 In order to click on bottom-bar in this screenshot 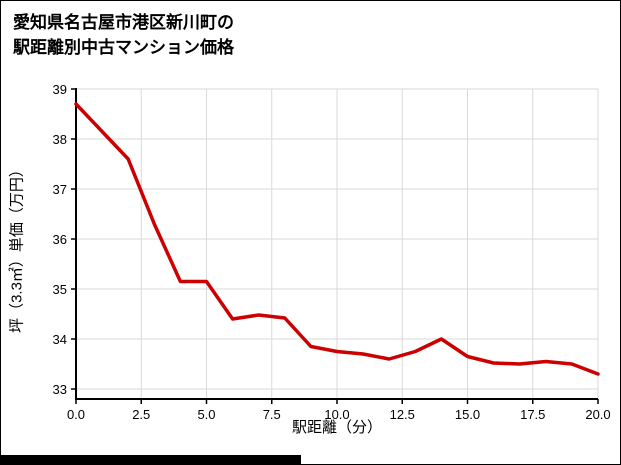, I will do `click(151, 459)`.